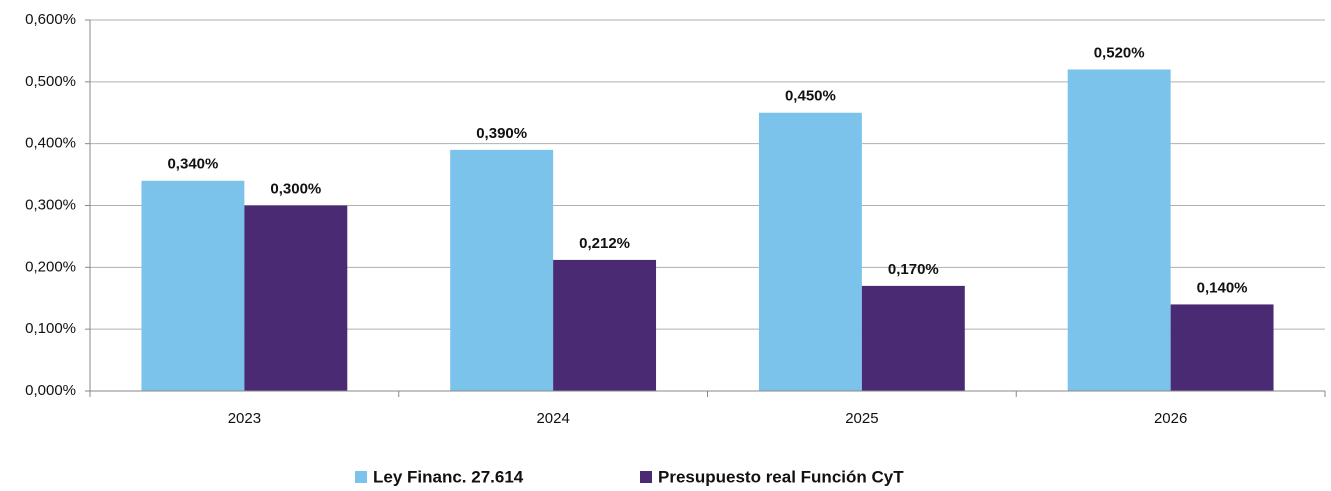 The image size is (1331, 491). I want to click on y-tick-label: 0,300%, so click(50, 204).